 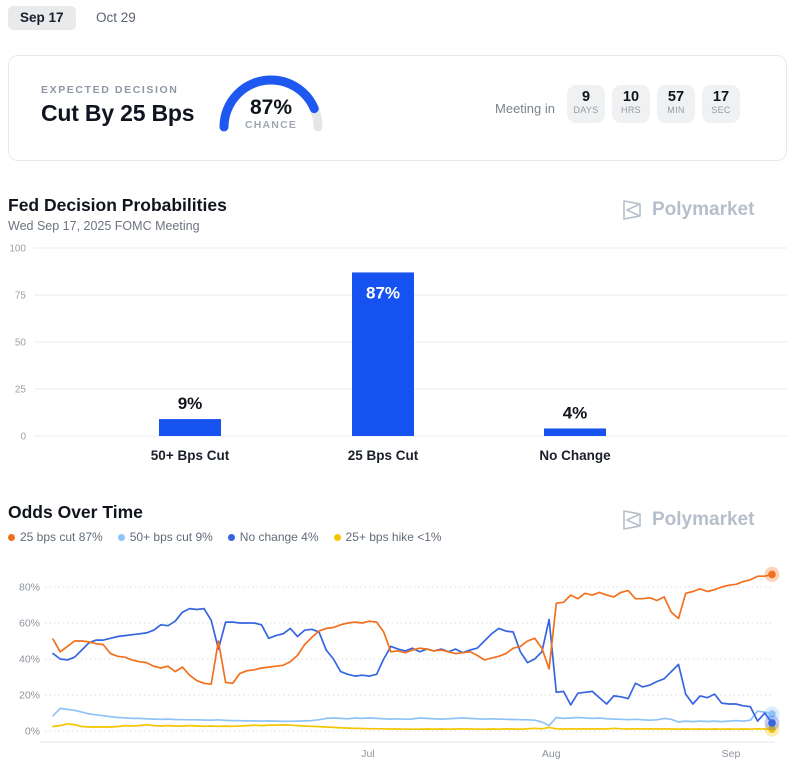 What do you see at coordinates (383, 292) in the screenshot?
I see `svg-text: 87%` at bounding box center [383, 292].